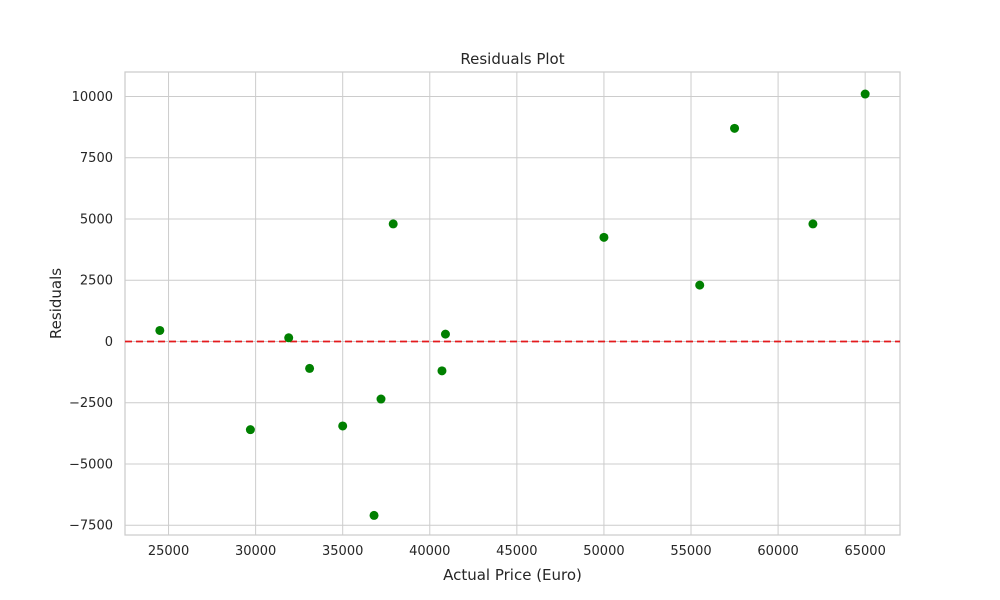 This screenshot has width=1000, height=600. I want to click on y-tick-label: 5000, so click(96, 219).